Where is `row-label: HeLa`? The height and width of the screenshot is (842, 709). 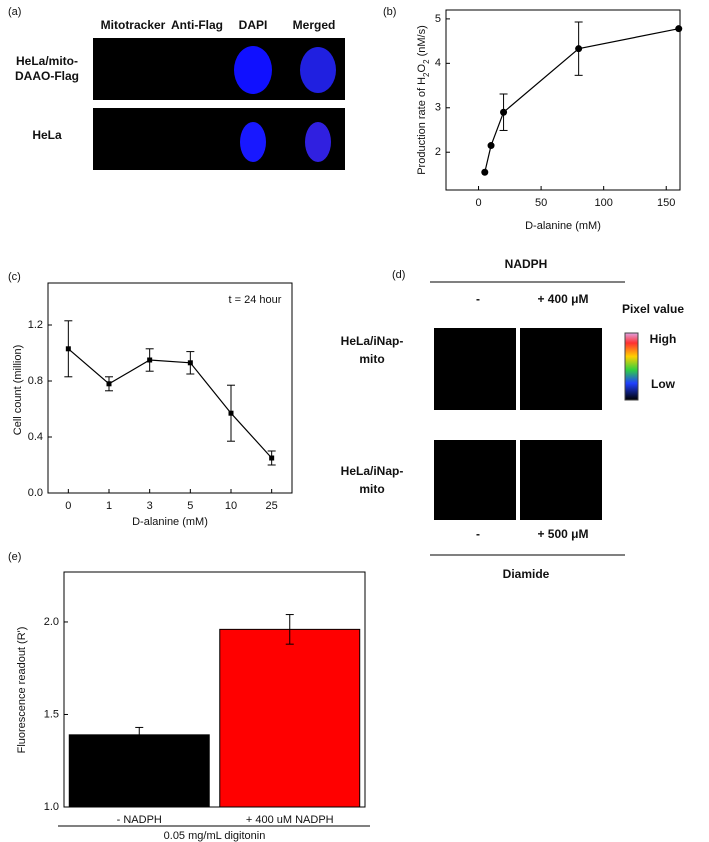
row-label: HeLa is located at coordinates (47, 135).